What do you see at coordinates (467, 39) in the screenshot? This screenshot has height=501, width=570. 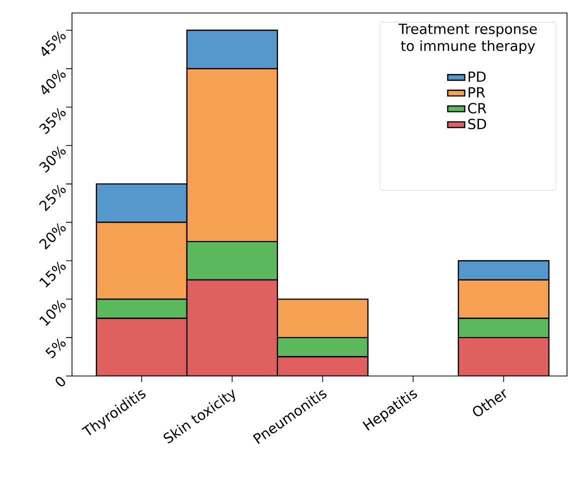 I see `legend-title: Treatment response to immune therapy` at bounding box center [467, 39].